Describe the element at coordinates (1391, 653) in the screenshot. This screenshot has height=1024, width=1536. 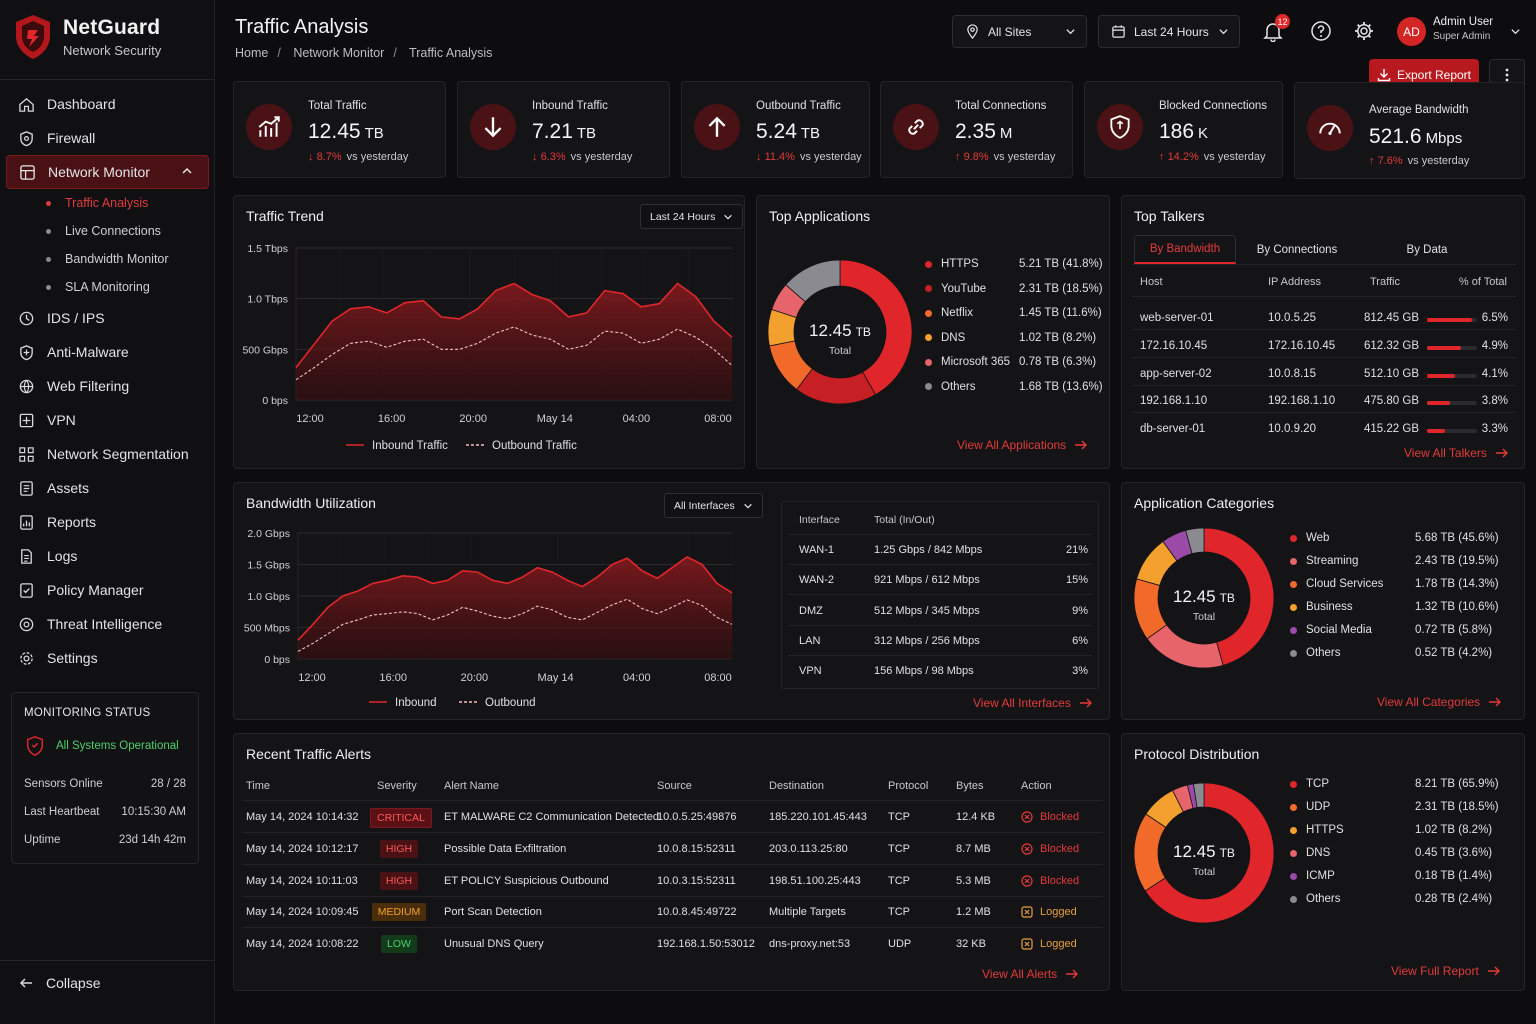
I see `legend-item-others: Others 0.52 TB (4.2%)` at that location.